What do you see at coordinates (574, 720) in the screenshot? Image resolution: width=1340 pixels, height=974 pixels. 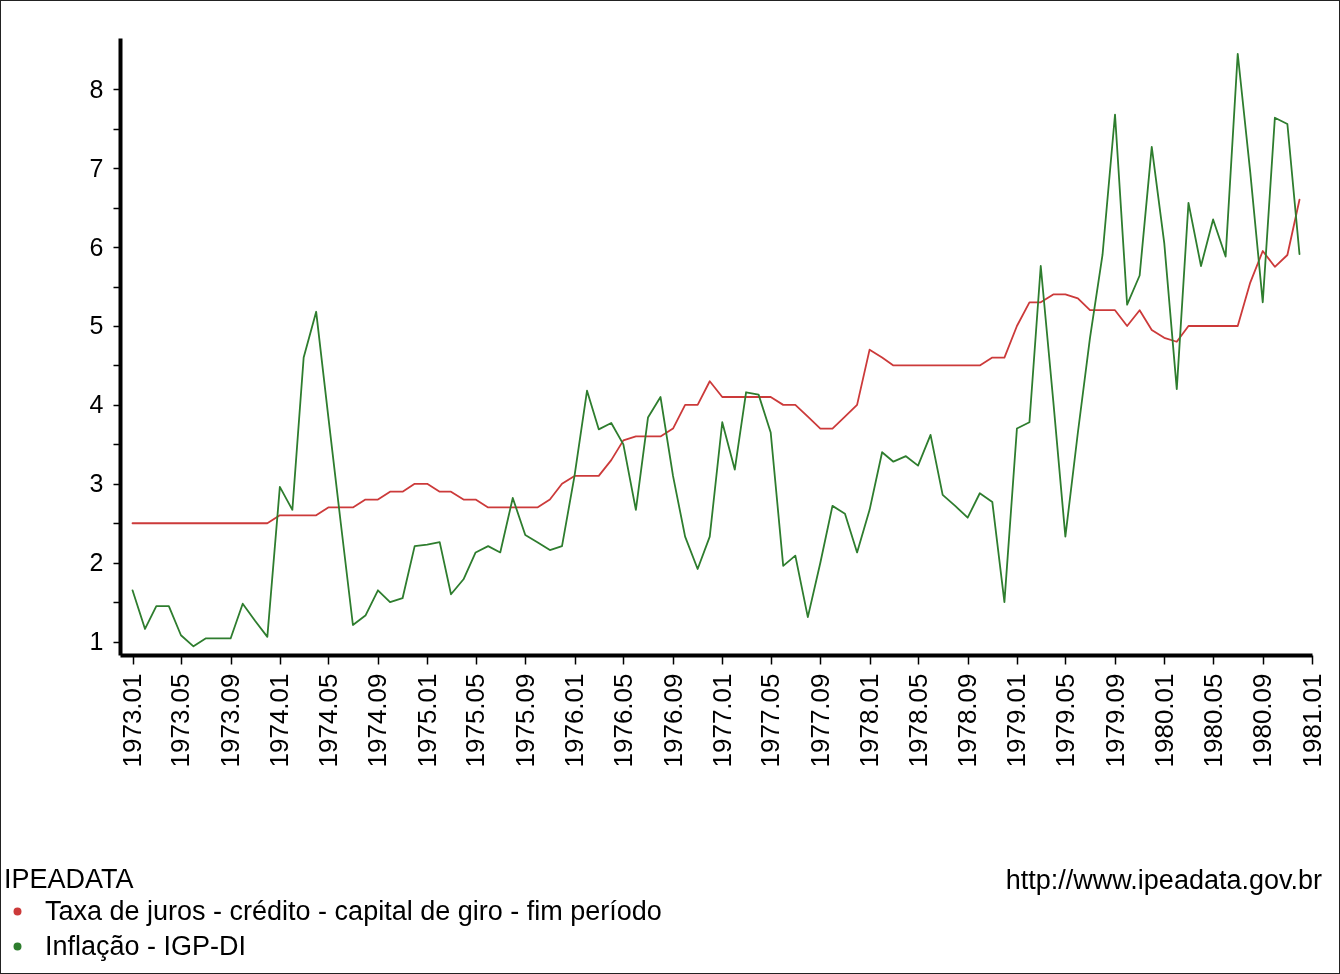 I see `x-tick-label: 1976.01` at bounding box center [574, 720].